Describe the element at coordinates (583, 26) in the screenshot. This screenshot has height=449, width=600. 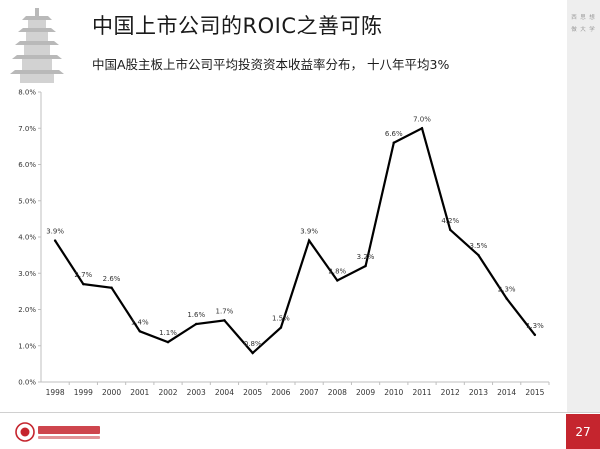
I see `side-strip-text: 西 思 想 做 大 学` at that location.